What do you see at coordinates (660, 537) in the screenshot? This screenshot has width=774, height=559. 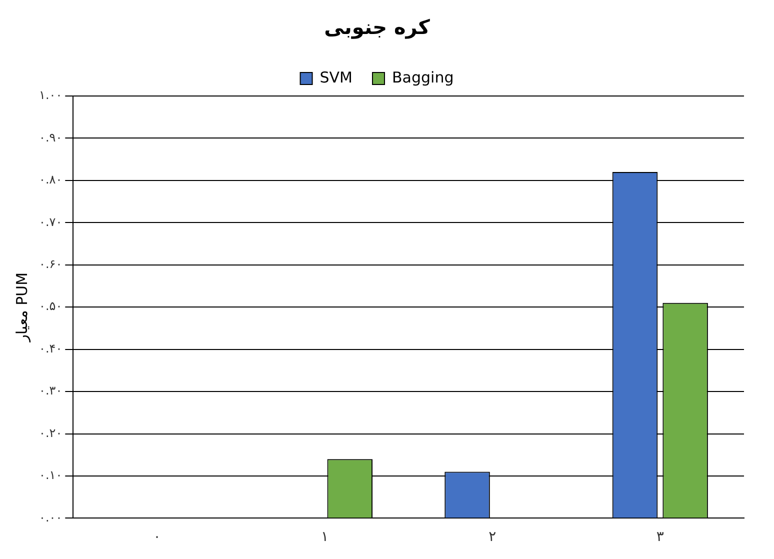 I see `x-tick-label: ۳` at bounding box center [660, 537].